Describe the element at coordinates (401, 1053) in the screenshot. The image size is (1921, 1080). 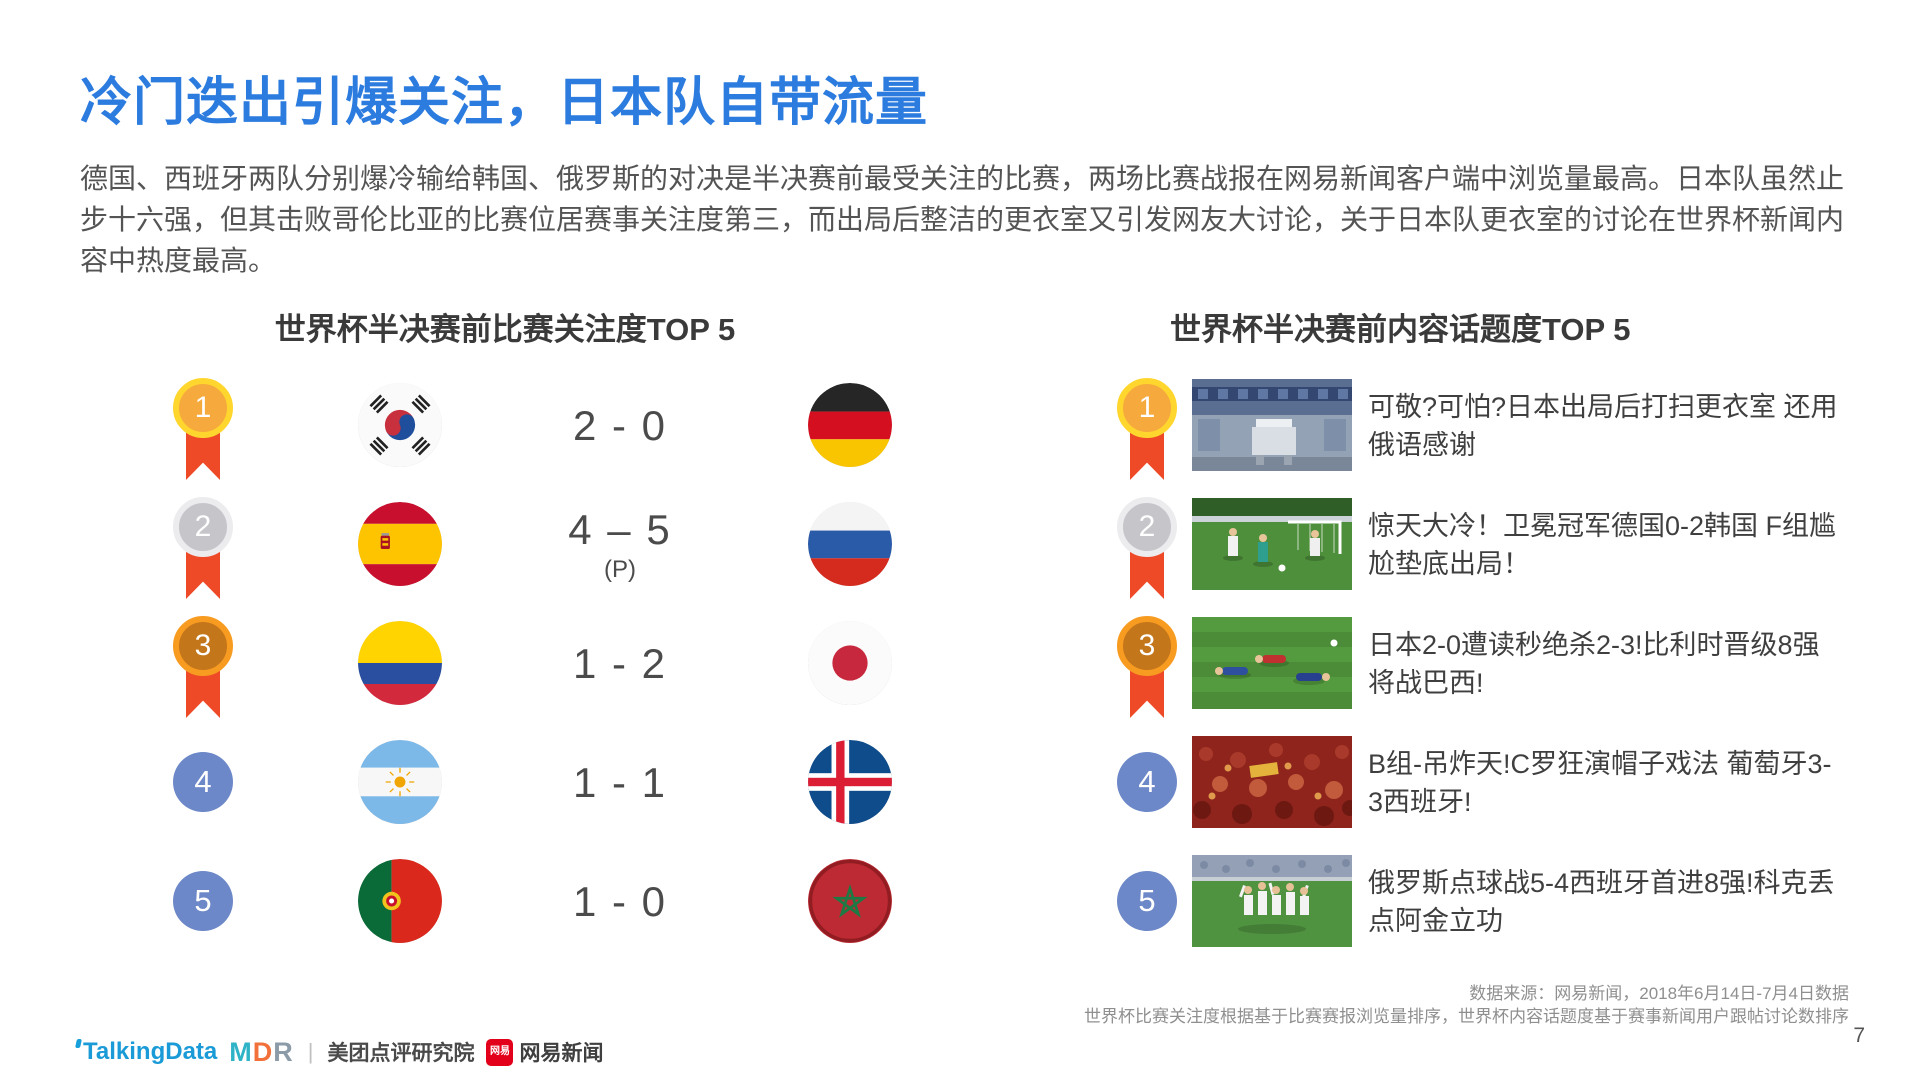
I see `meituan-dianping-label: 美团点评研究院` at that location.